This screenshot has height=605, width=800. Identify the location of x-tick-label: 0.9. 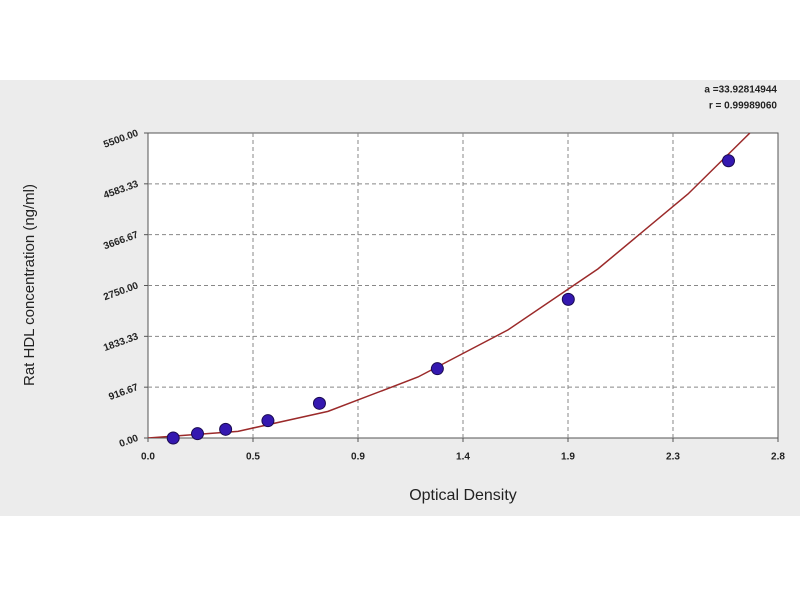
(358, 457).